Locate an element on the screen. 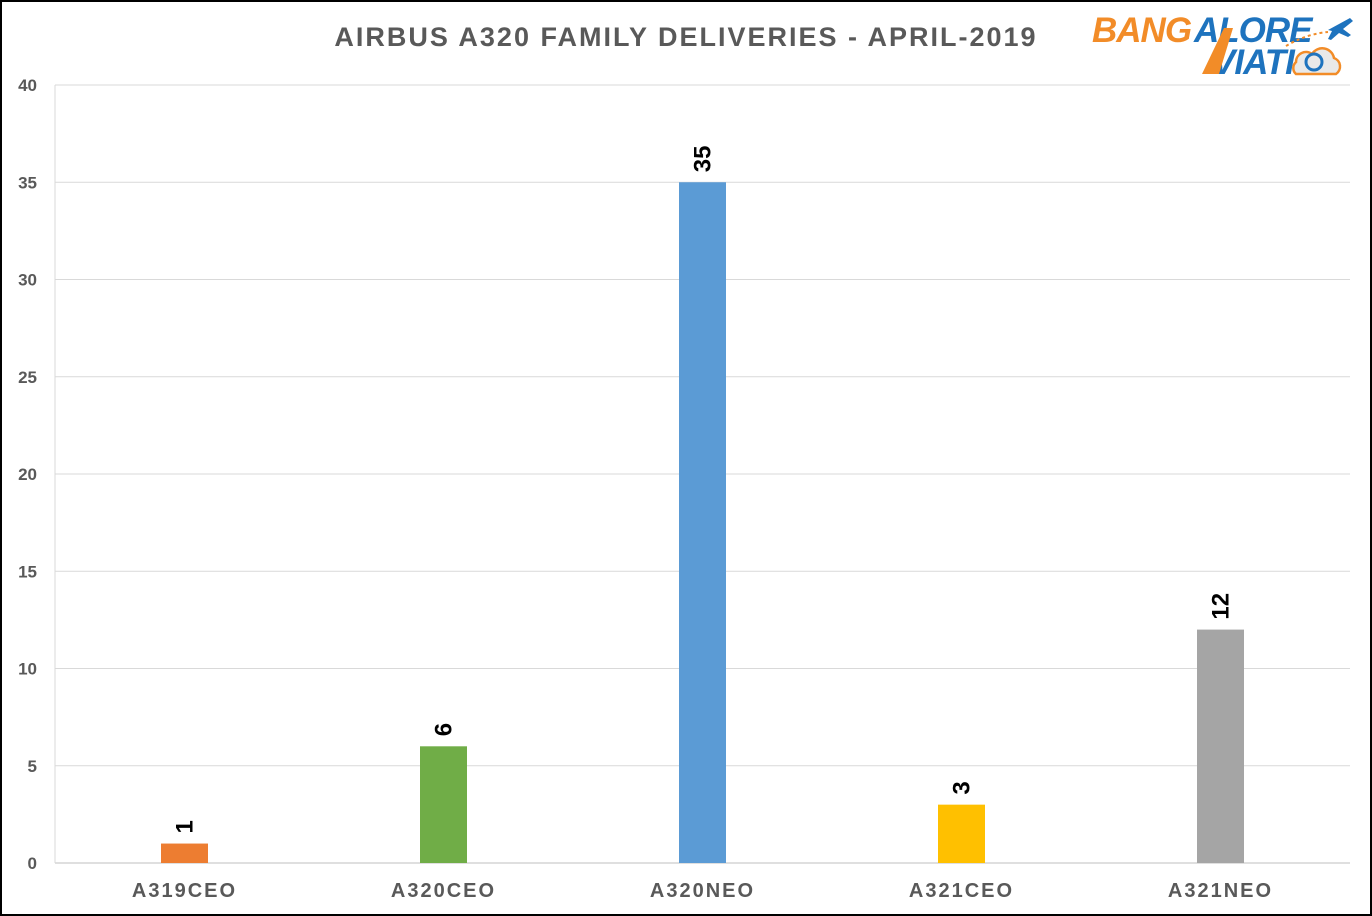 The height and width of the screenshot is (916, 1372). x-tick-label: A321NEO is located at coordinates (1220, 891).